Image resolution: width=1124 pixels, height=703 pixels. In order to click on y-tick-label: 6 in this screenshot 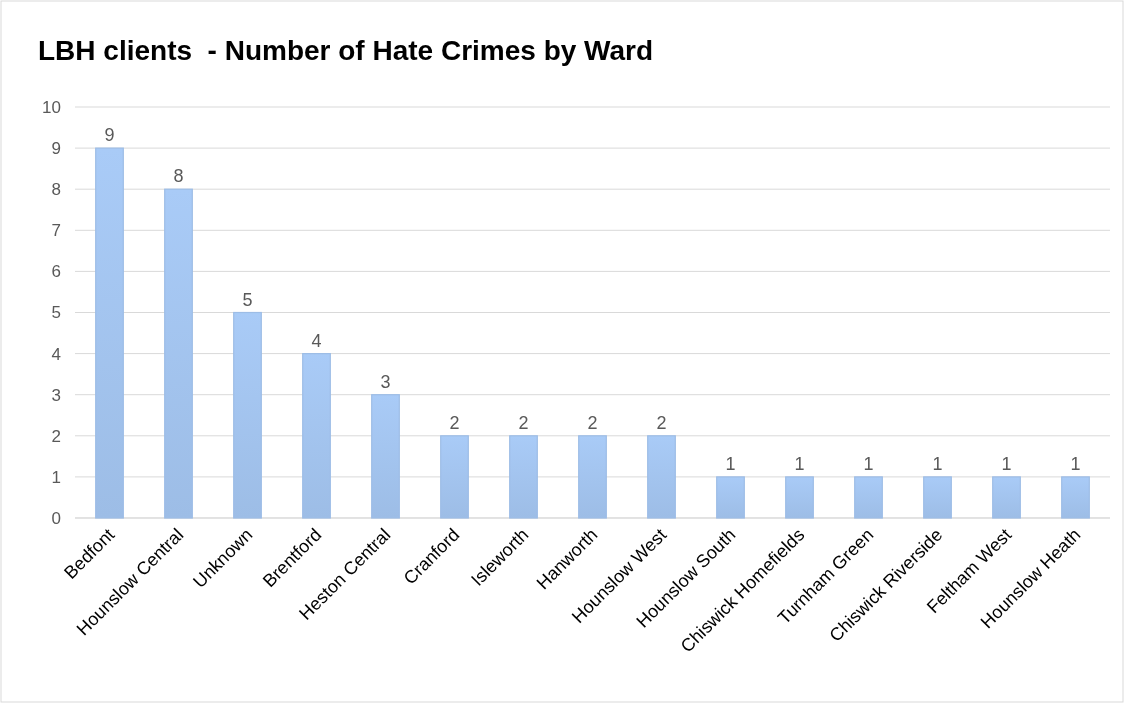, I will do `click(56, 272)`.